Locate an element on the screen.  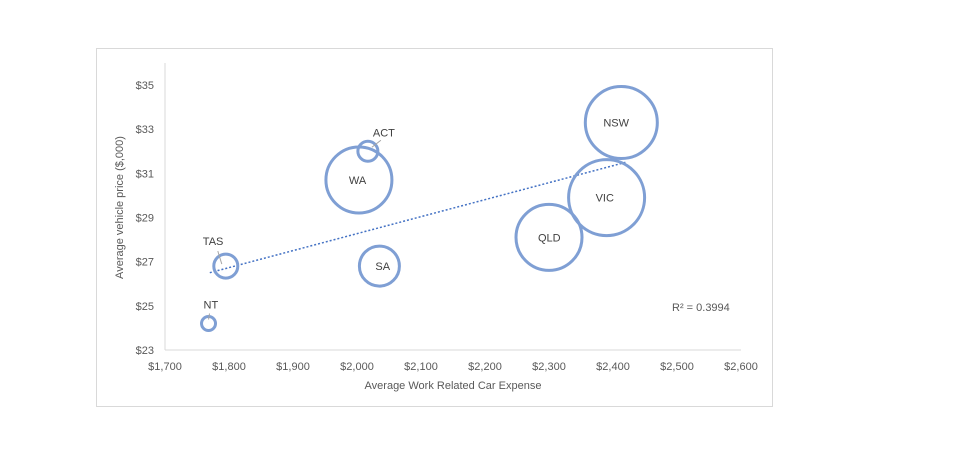
bubble-label-nsw: NSW is located at coordinates (616, 124).